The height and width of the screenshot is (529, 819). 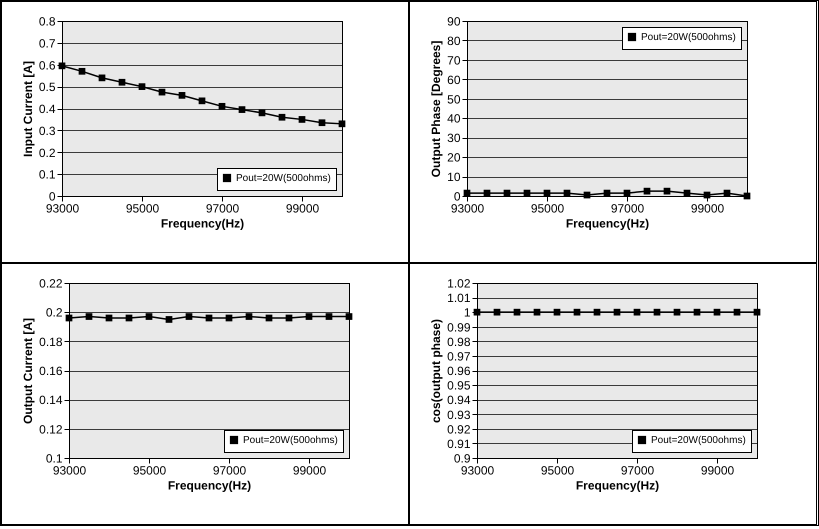 I want to click on y-tick-label: 0.8, so click(x=47, y=21).